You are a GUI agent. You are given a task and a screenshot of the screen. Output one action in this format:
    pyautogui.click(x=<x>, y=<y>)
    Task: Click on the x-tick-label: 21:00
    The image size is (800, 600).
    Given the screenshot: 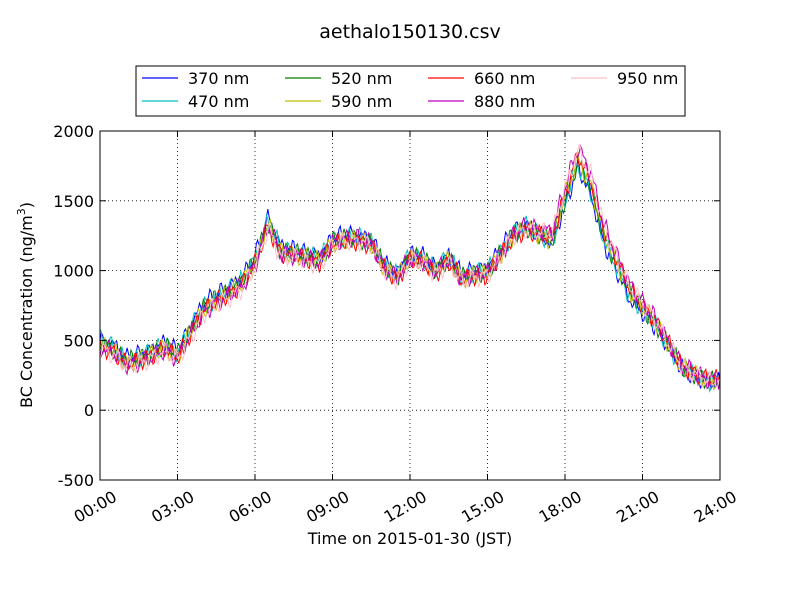 What is the action you would take?
    pyautogui.click(x=637, y=507)
    